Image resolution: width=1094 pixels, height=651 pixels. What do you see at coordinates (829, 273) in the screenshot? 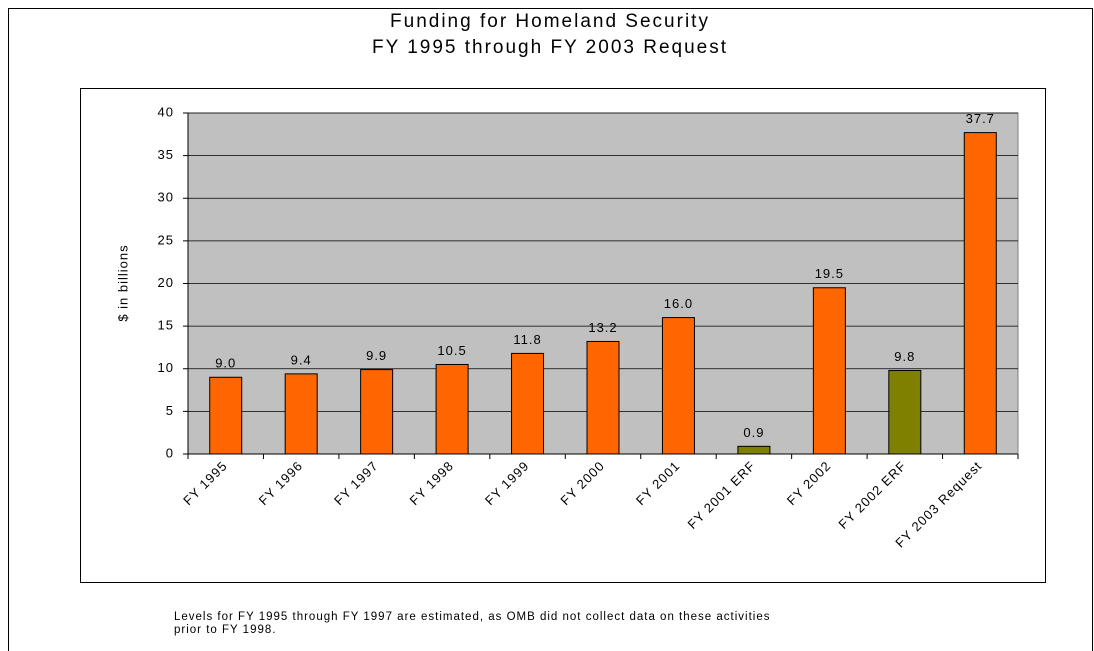
I see `data-label: 19.5` at bounding box center [829, 273].